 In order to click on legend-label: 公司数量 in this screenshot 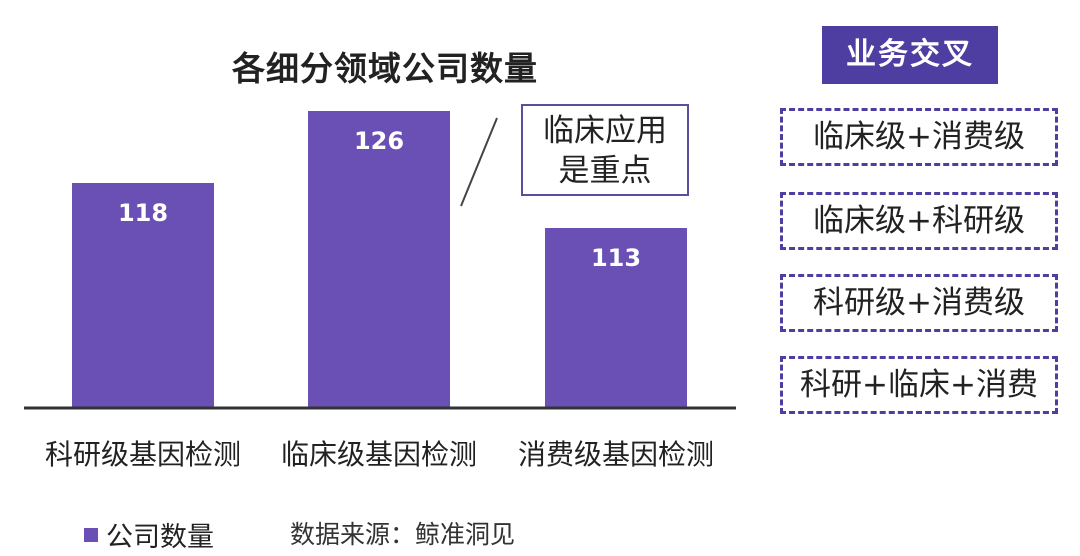, I will do `click(160, 537)`.